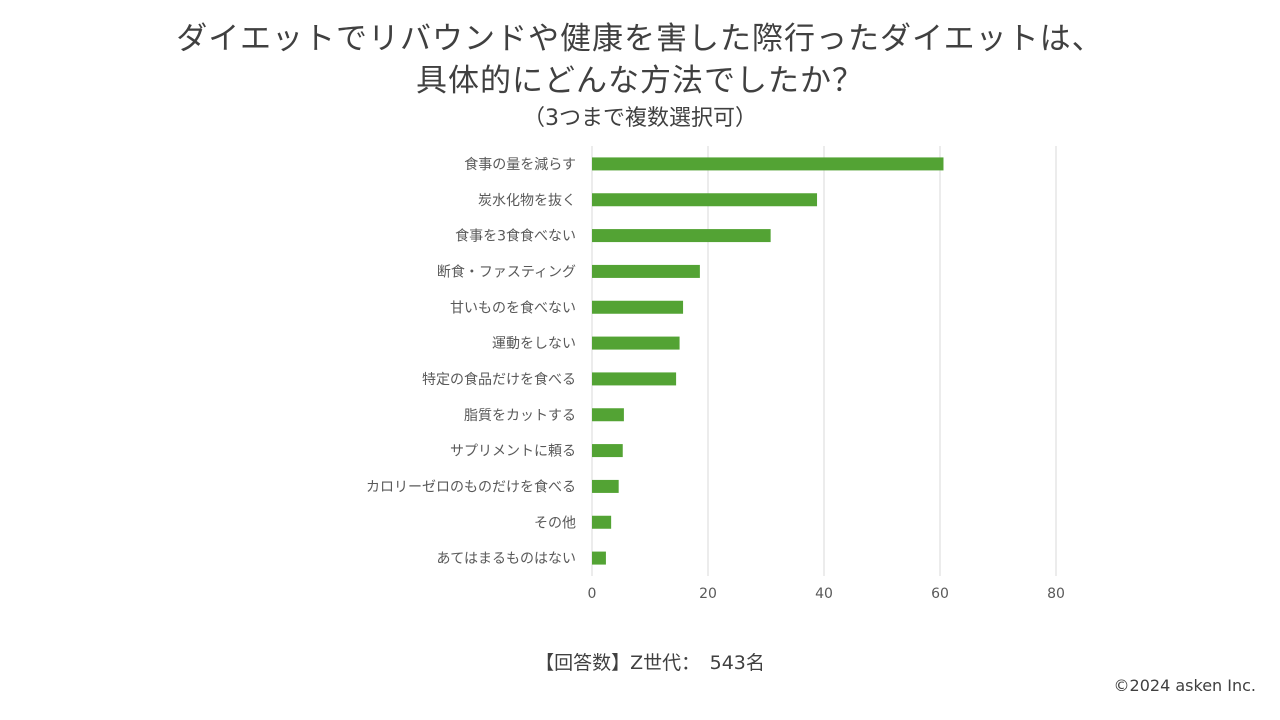 This screenshot has width=1280, height=720. What do you see at coordinates (940, 594) in the screenshot?
I see `x-tick-label: 60` at bounding box center [940, 594].